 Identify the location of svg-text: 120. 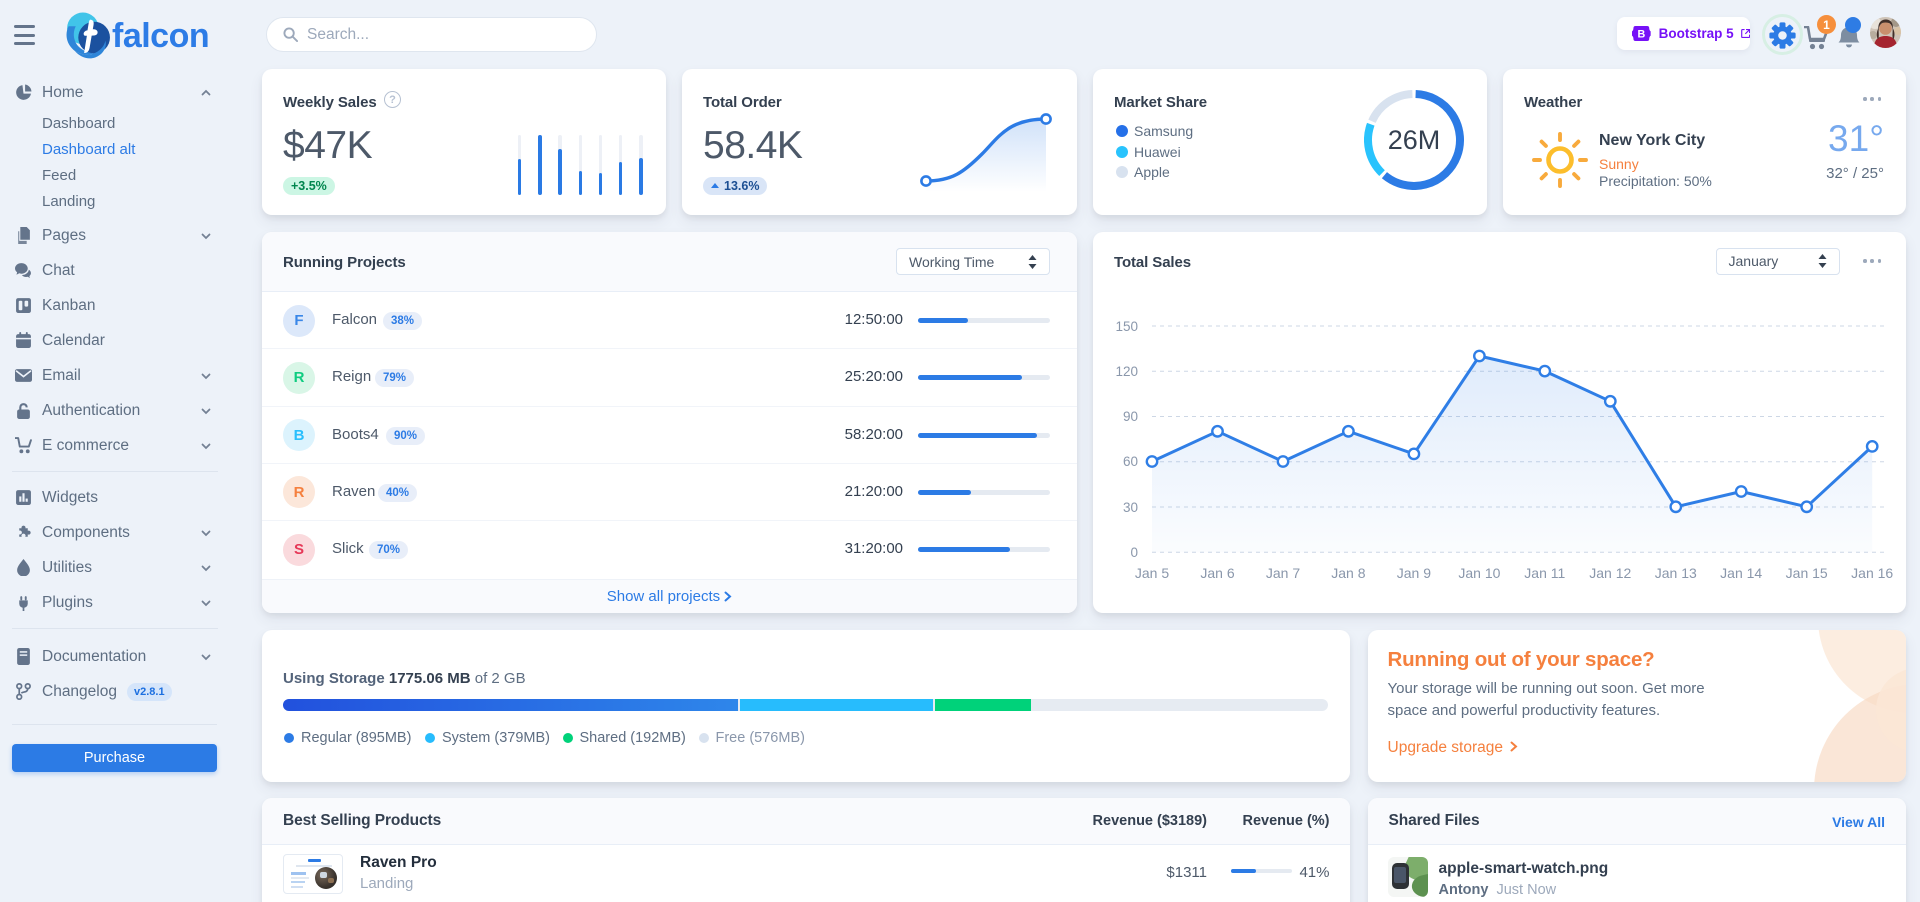
(1126, 371).